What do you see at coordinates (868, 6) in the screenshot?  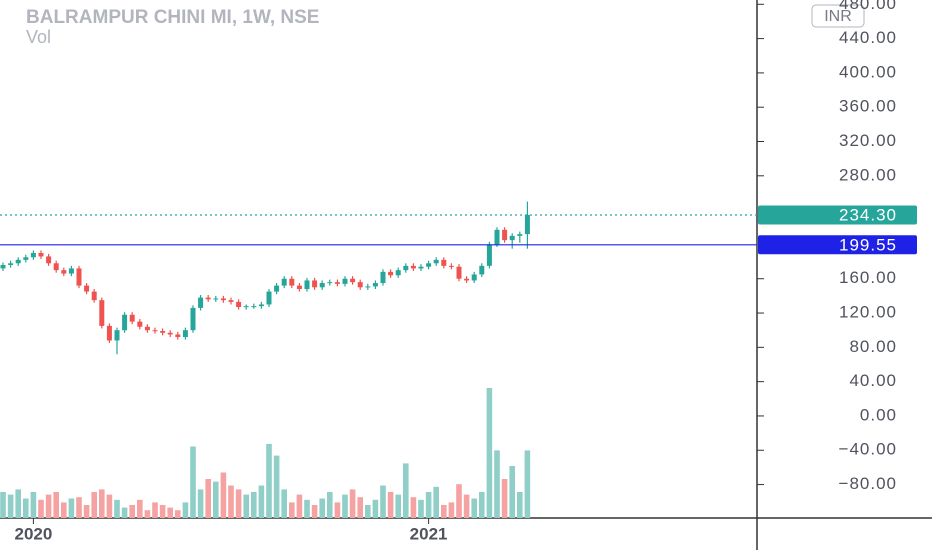 I see `y-tick-label: 480.00` at bounding box center [868, 6].